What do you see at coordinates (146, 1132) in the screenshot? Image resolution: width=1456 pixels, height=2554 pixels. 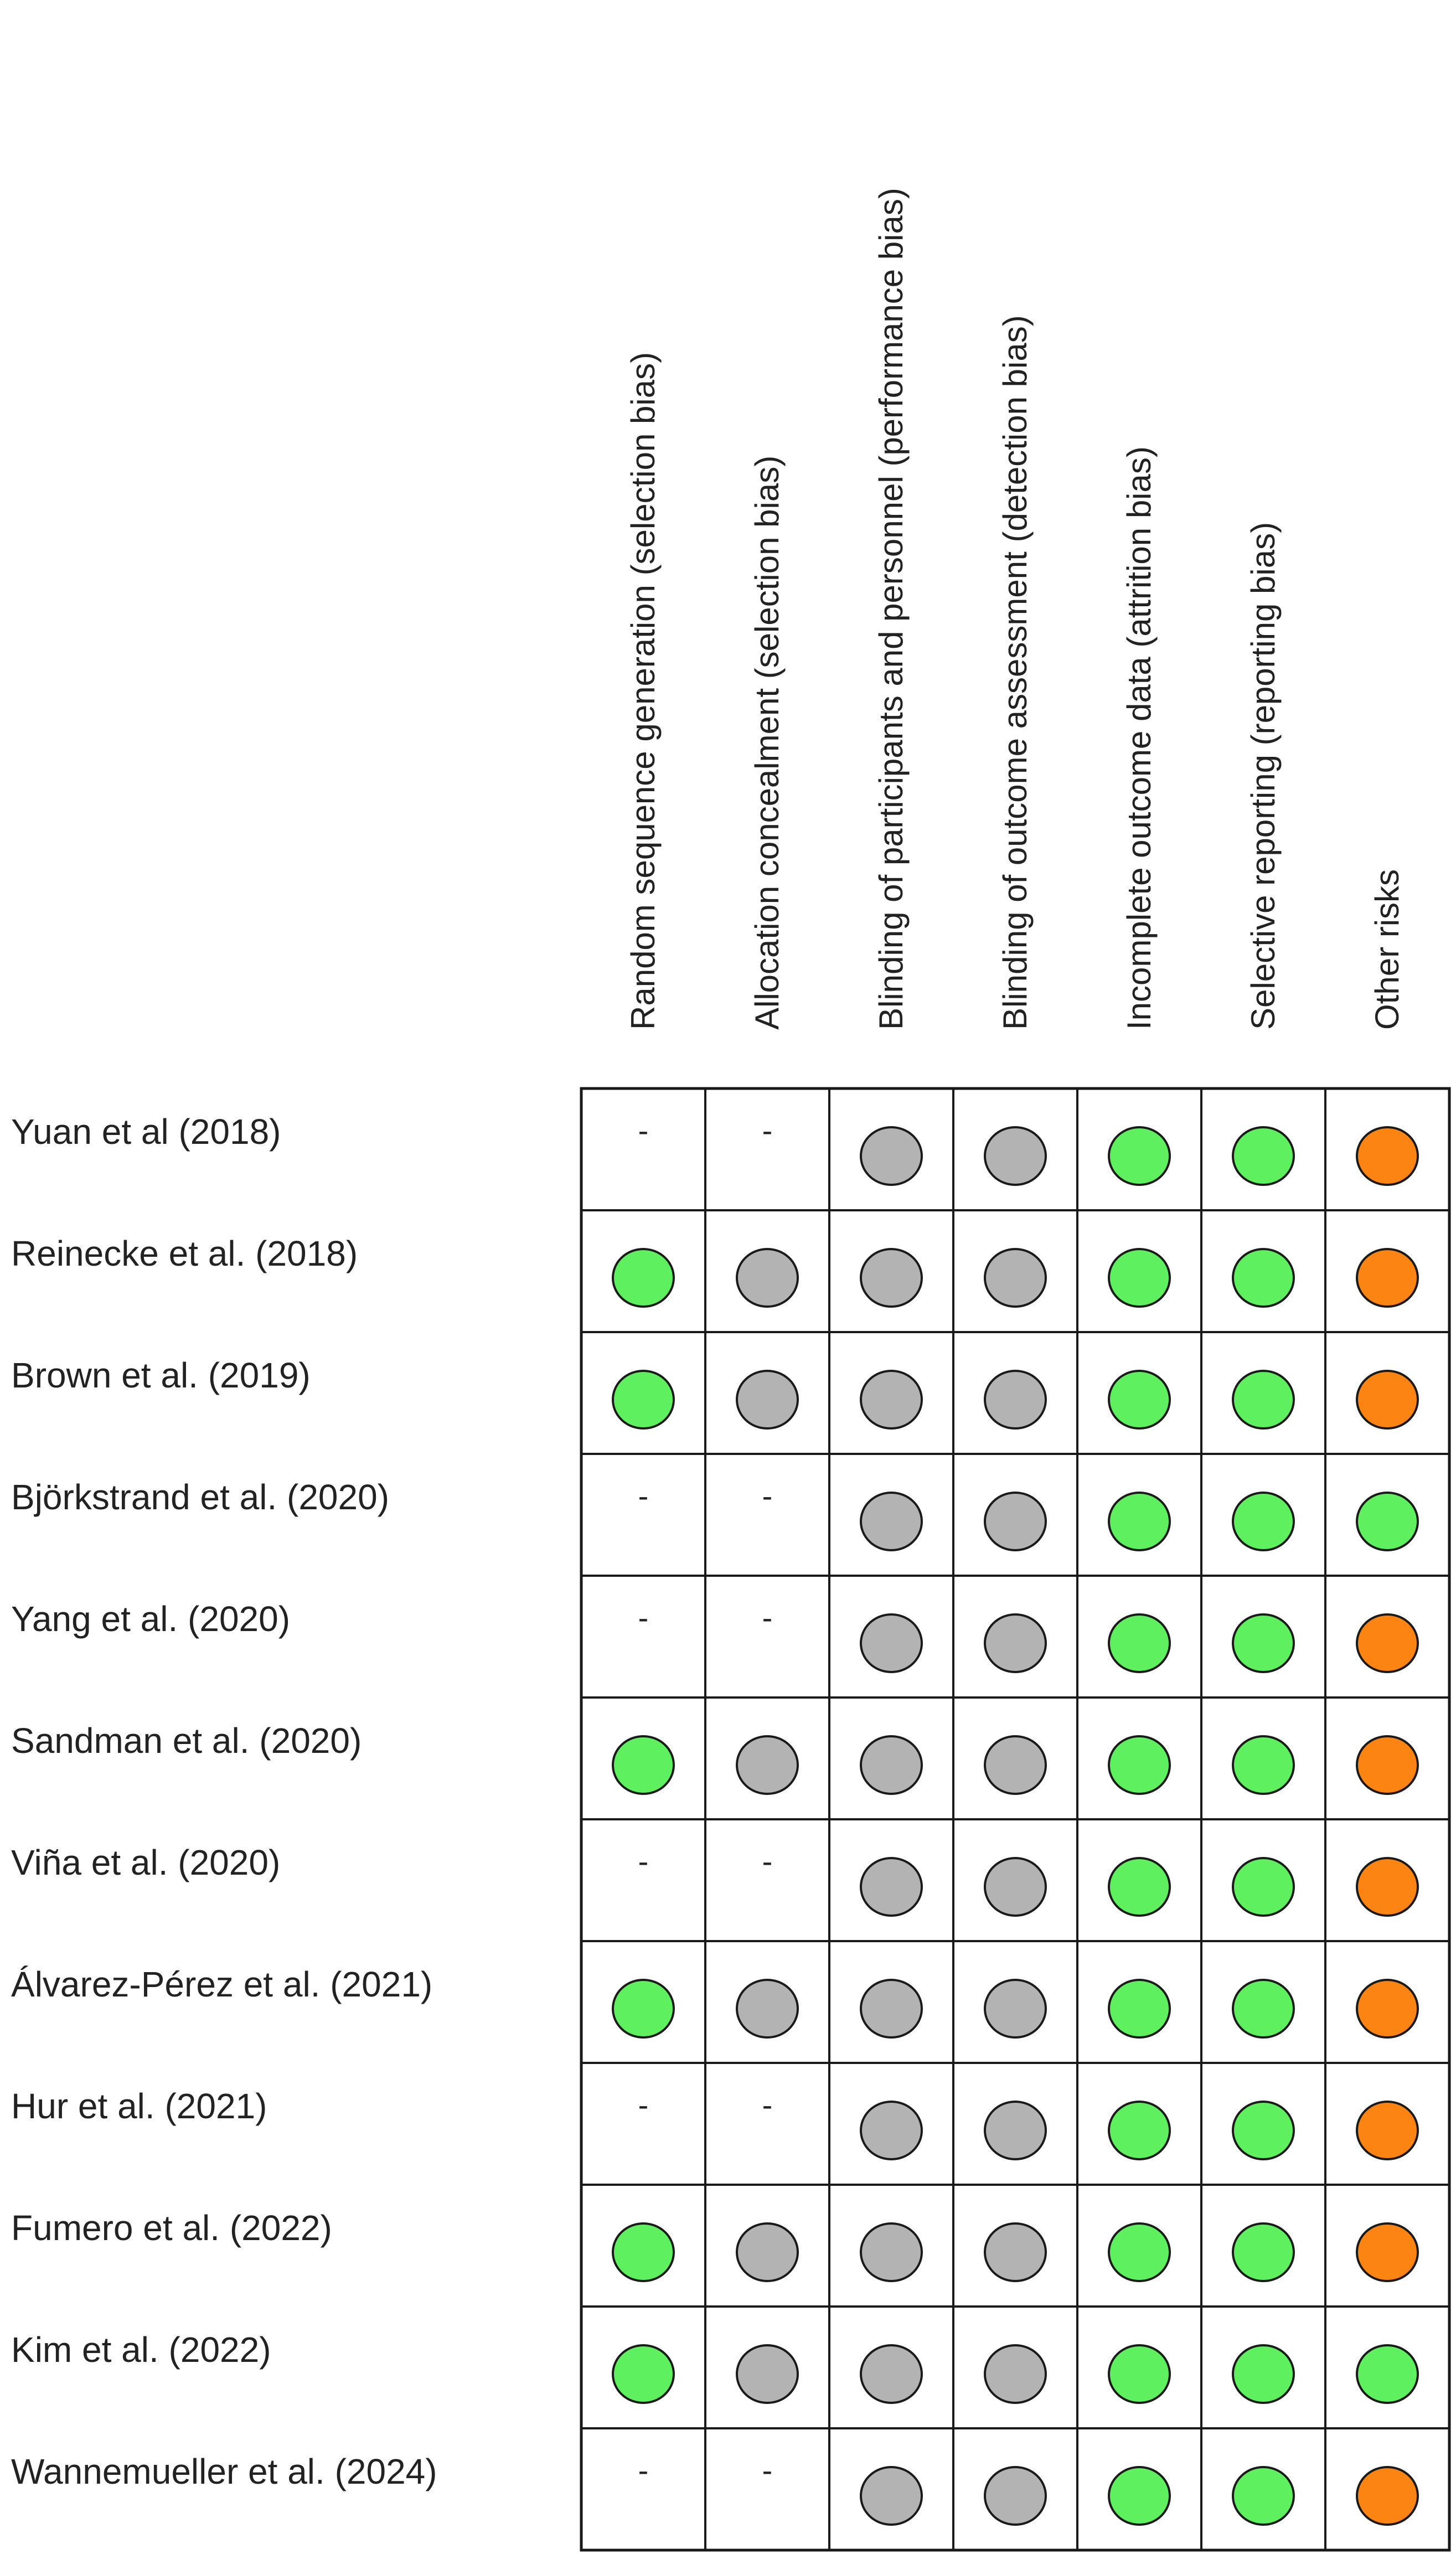 I see `study-label: Yuan et al (2018)` at bounding box center [146, 1132].